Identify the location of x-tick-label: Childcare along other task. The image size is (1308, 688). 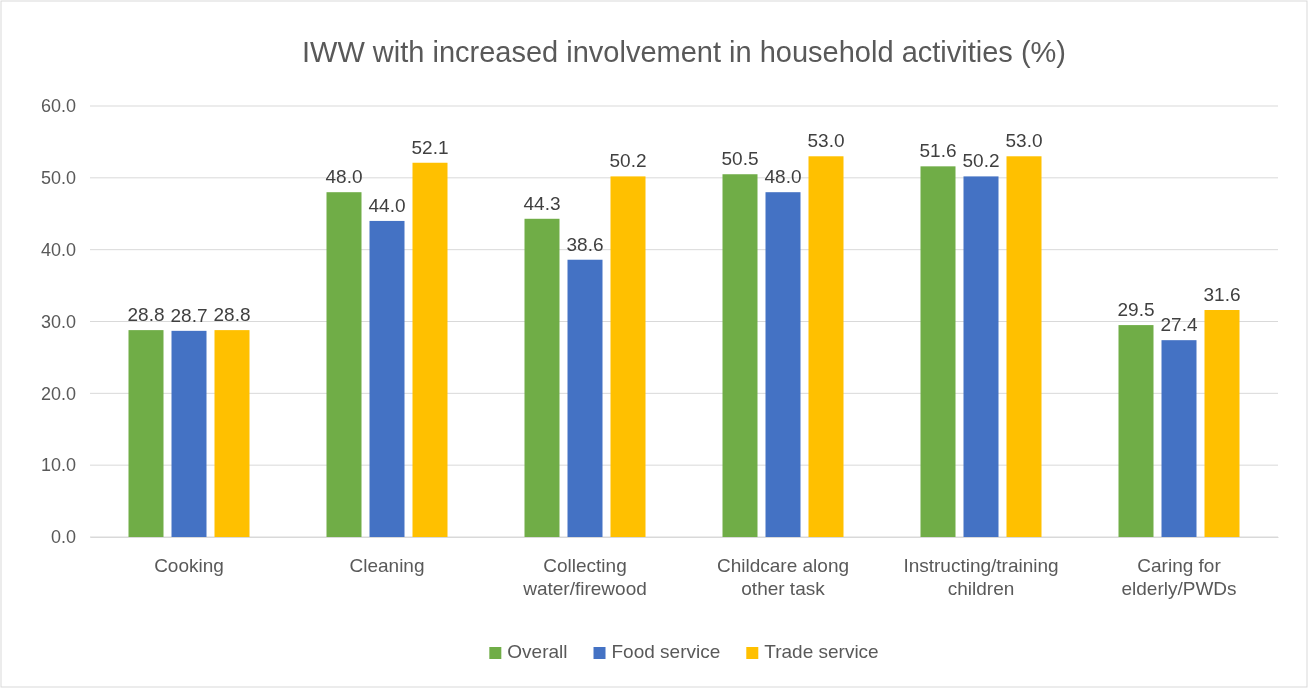
(783, 577).